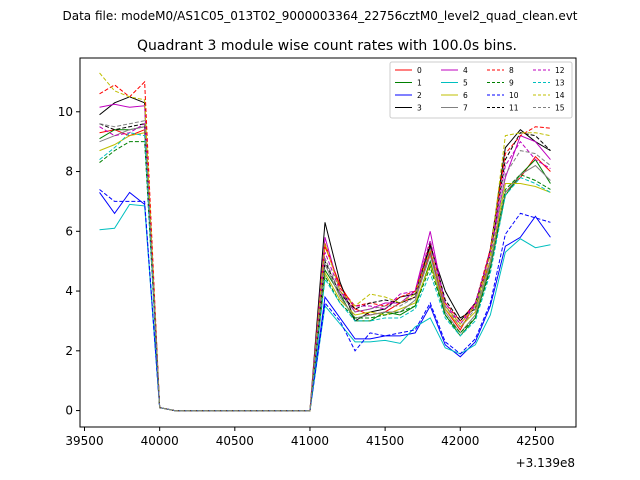 This screenshot has width=640, height=480. I want to click on legend-label-7: 7, so click(465, 108).